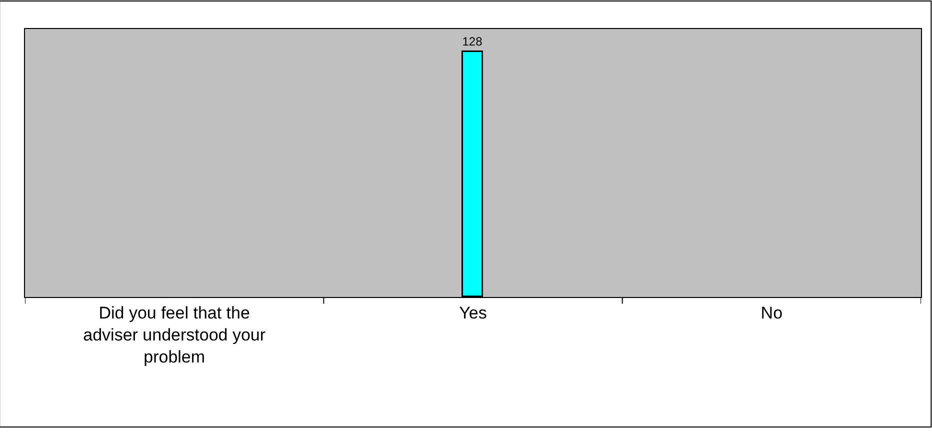  Describe the element at coordinates (473, 312) in the screenshot. I see `x-tick-label: Yes` at that location.